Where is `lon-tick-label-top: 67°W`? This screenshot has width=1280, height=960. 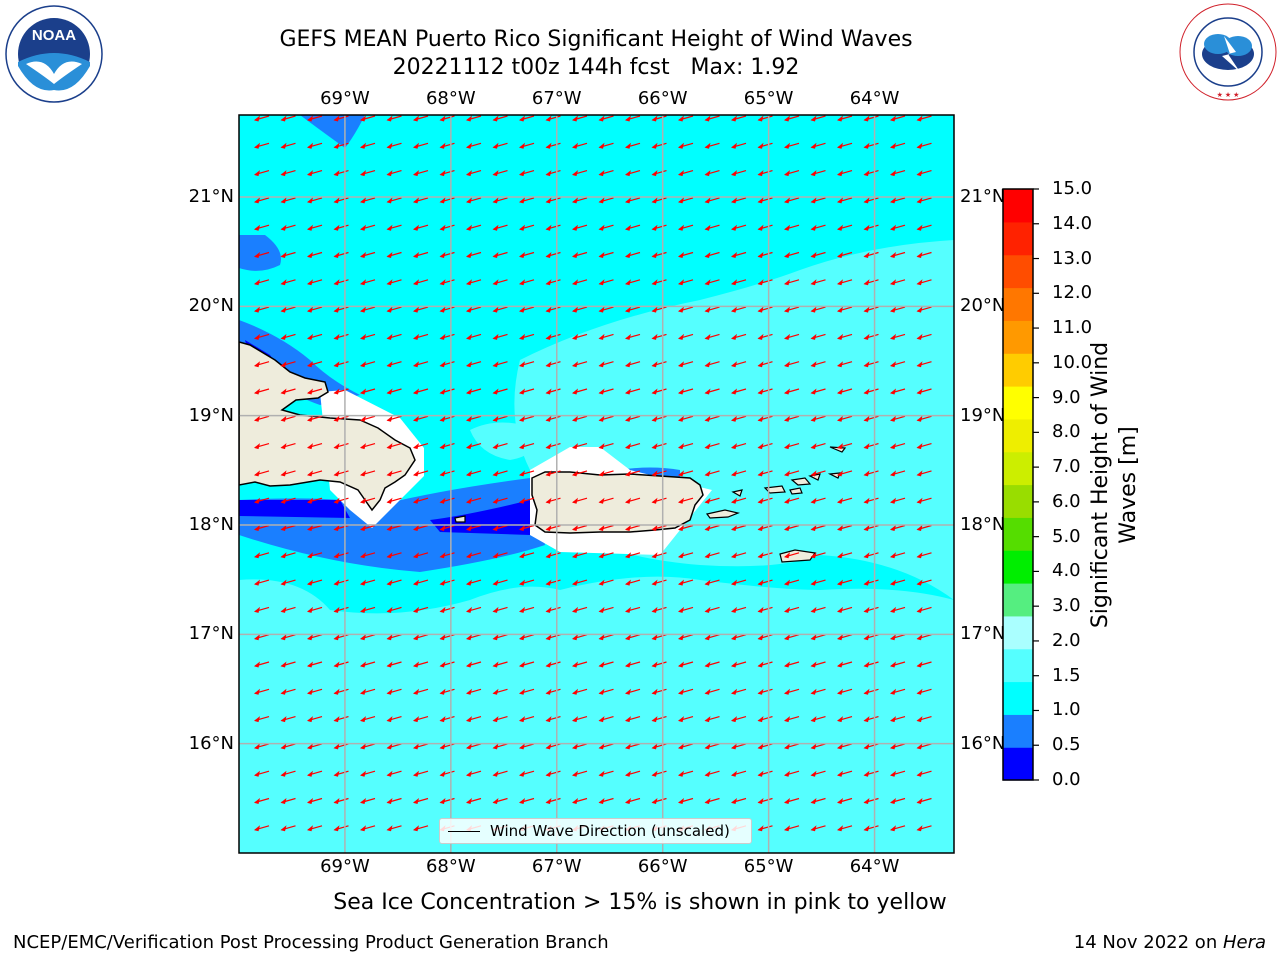 lon-tick-label-top: 67°W is located at coordinates (556, 98).